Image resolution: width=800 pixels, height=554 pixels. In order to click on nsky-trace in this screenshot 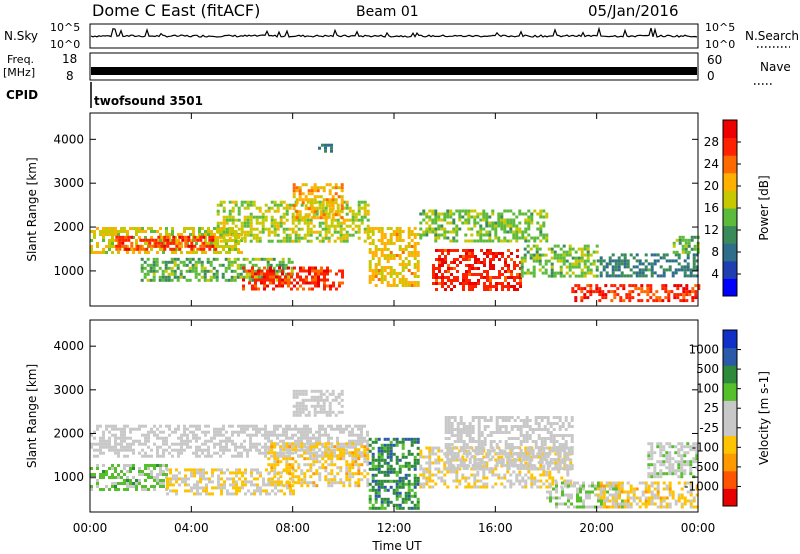, I will do `click(394, 32)`.